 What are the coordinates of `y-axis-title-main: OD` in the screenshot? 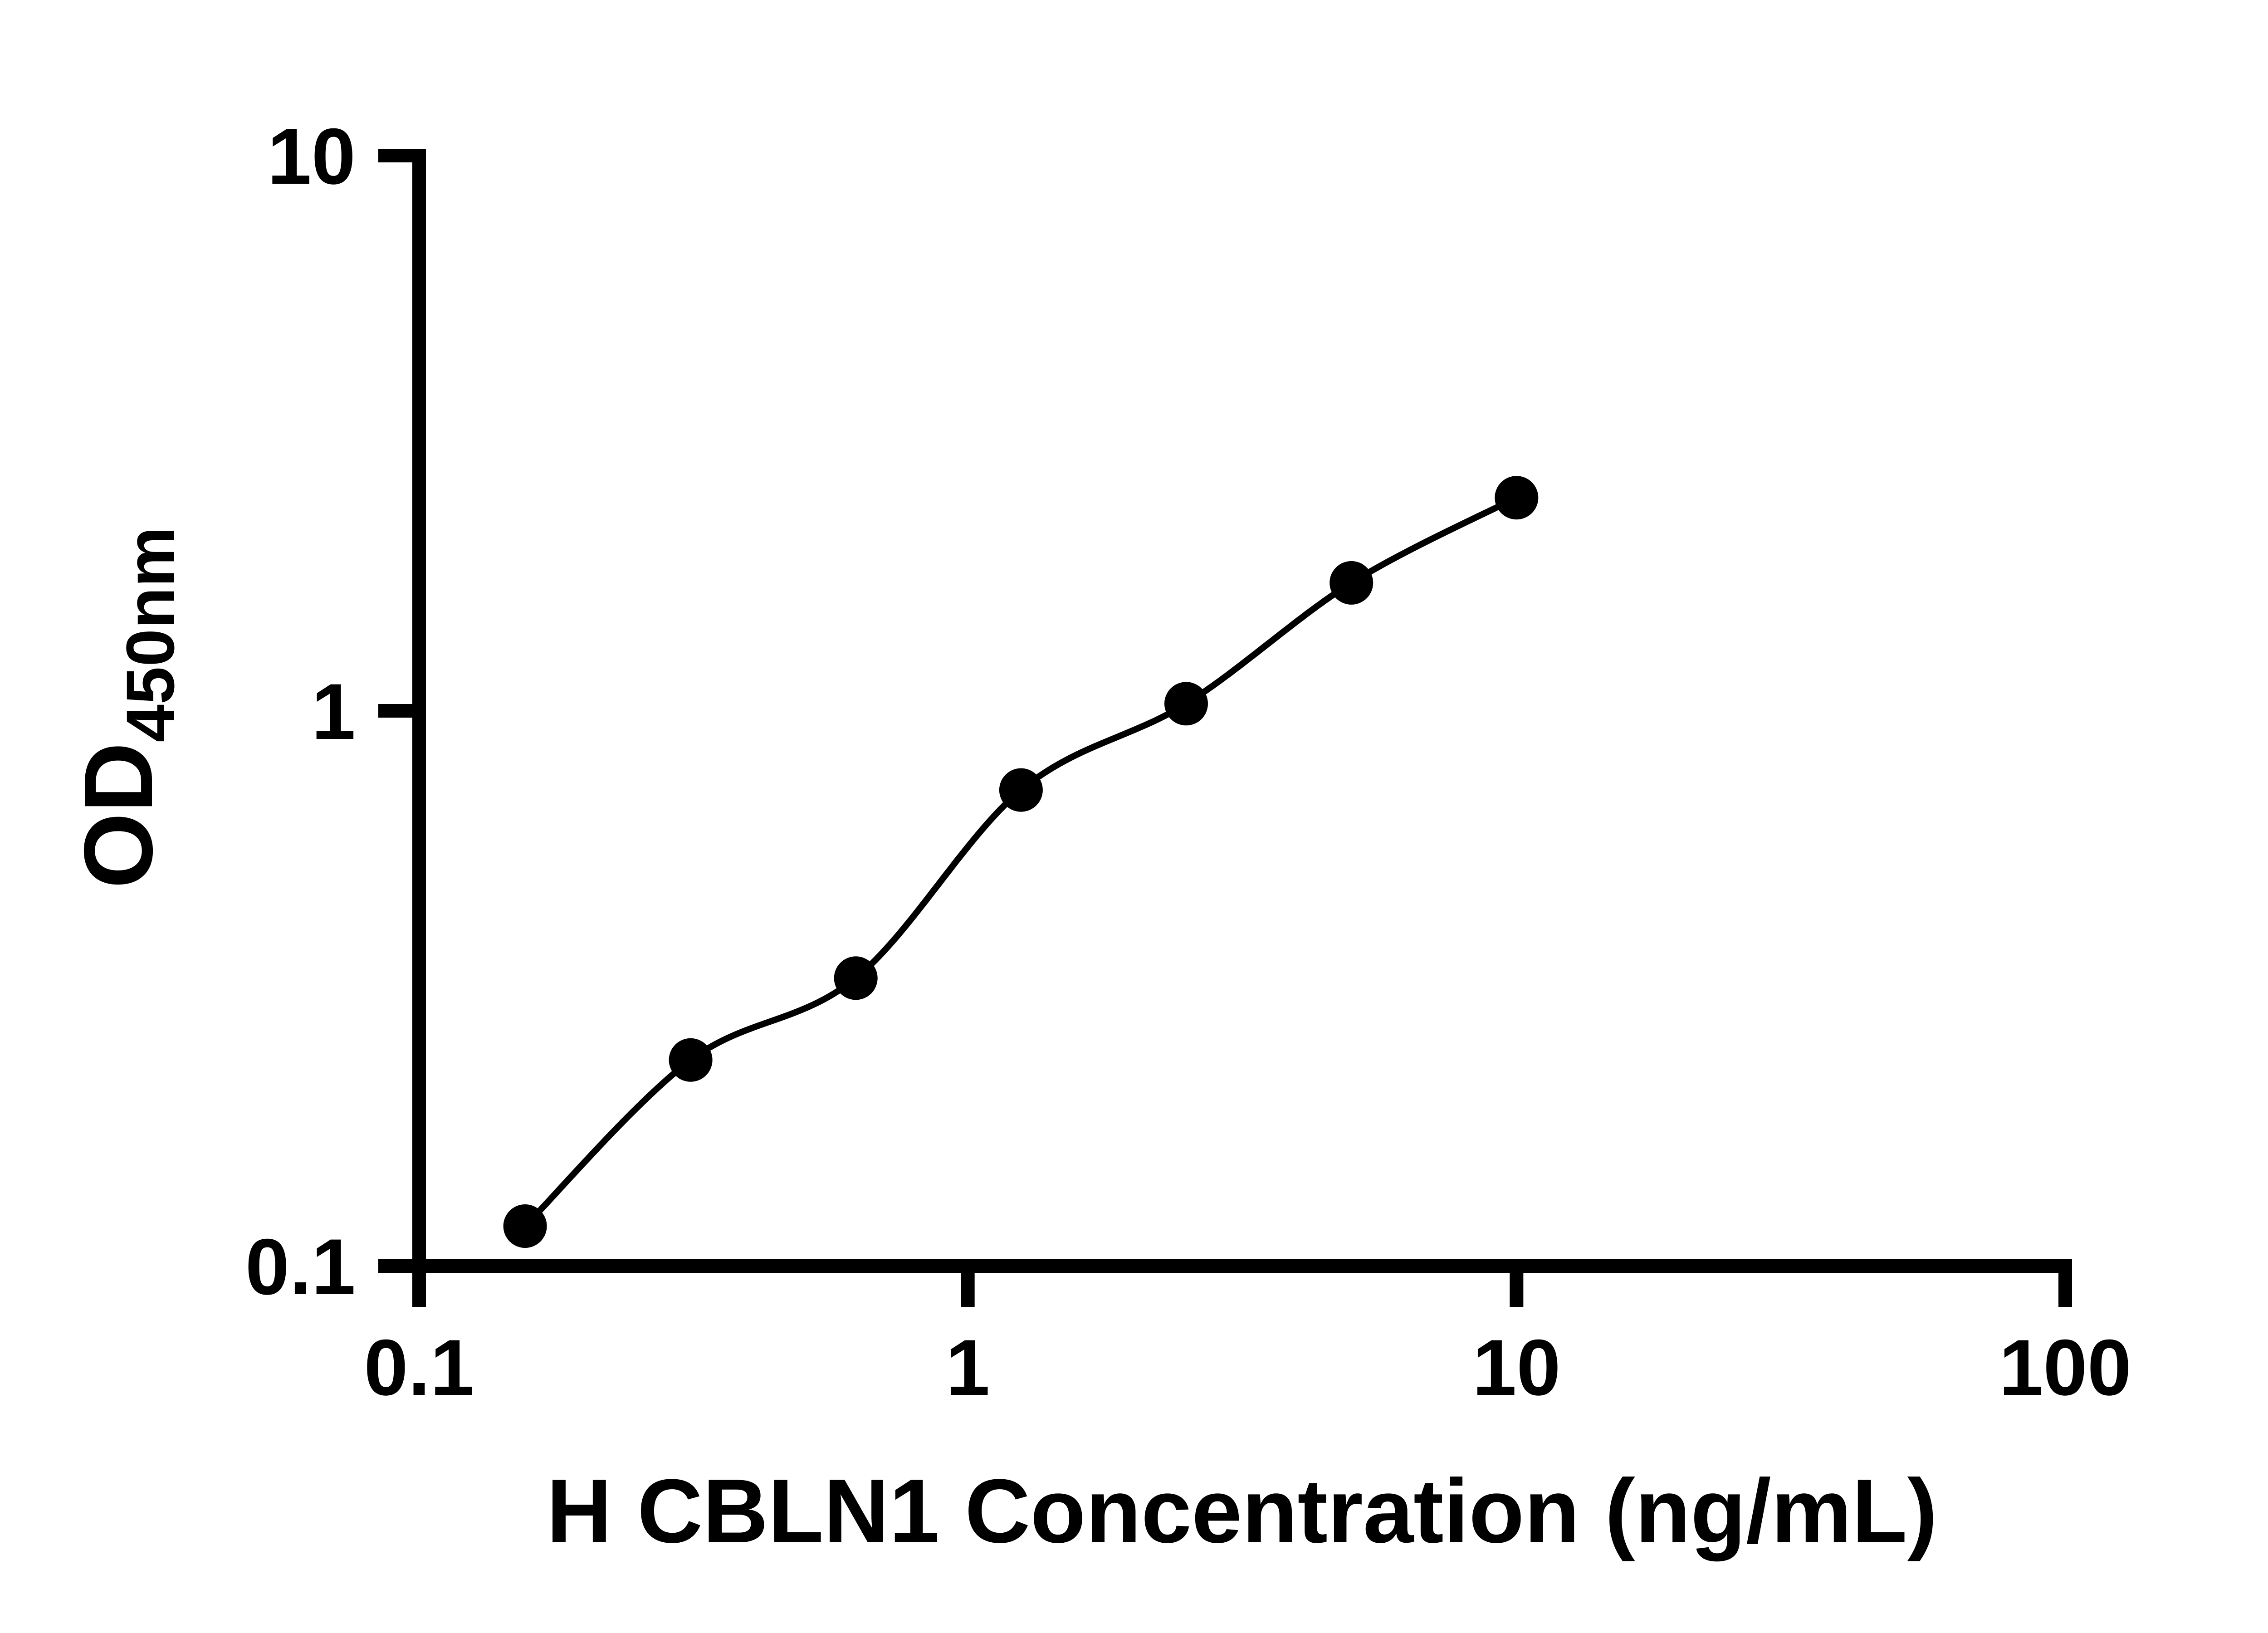 It's located at (119, 815).